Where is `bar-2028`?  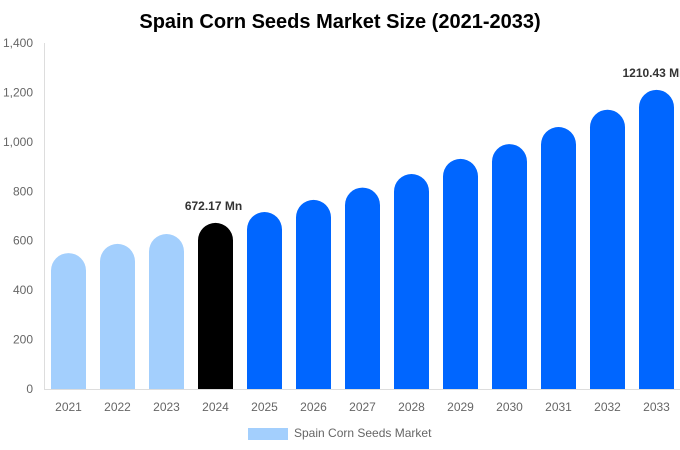 bar-2028 is located at coordinates (411, 281).